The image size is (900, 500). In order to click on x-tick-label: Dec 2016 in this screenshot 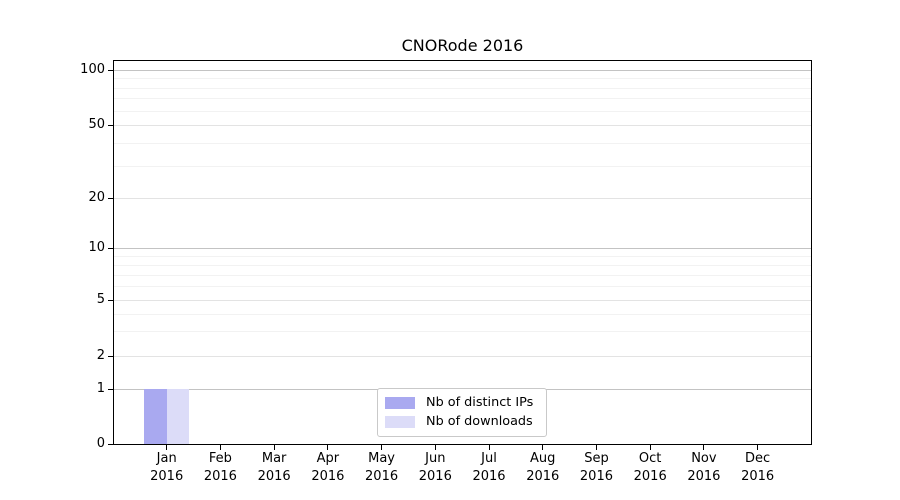, I will do `click(758, 467)`.